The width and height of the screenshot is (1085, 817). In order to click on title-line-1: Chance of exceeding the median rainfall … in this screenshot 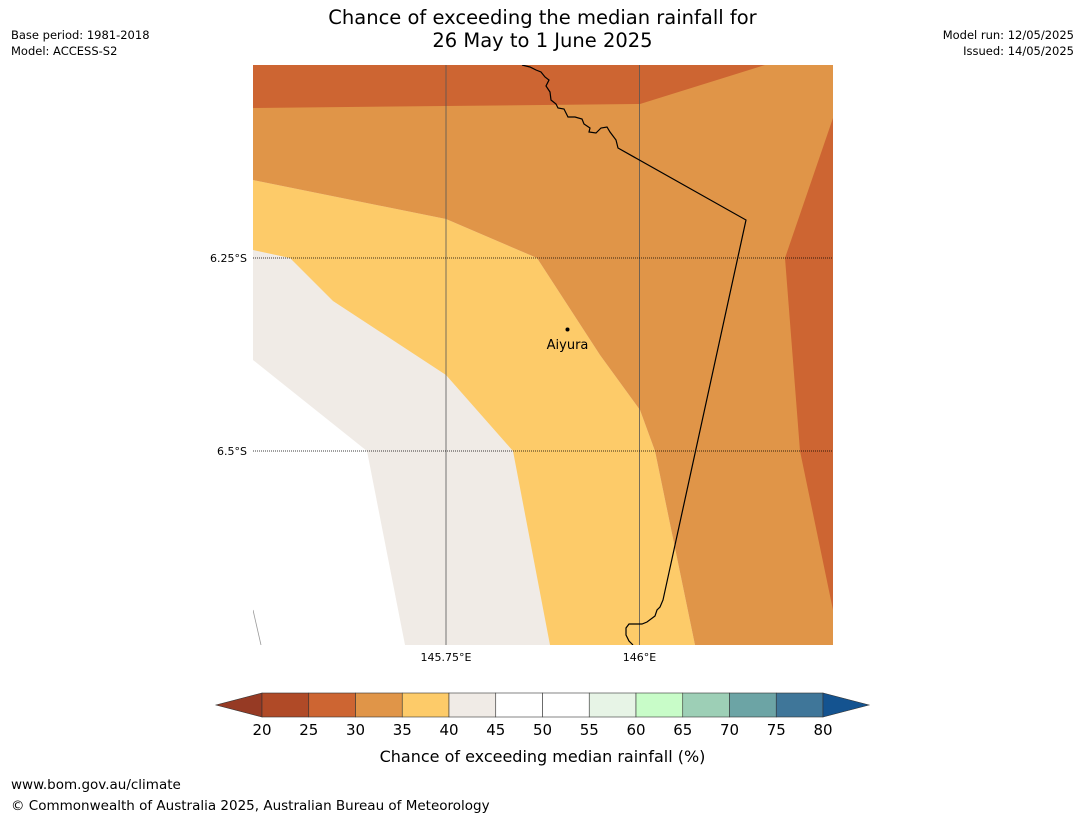, I will do `click(542, 17)`.